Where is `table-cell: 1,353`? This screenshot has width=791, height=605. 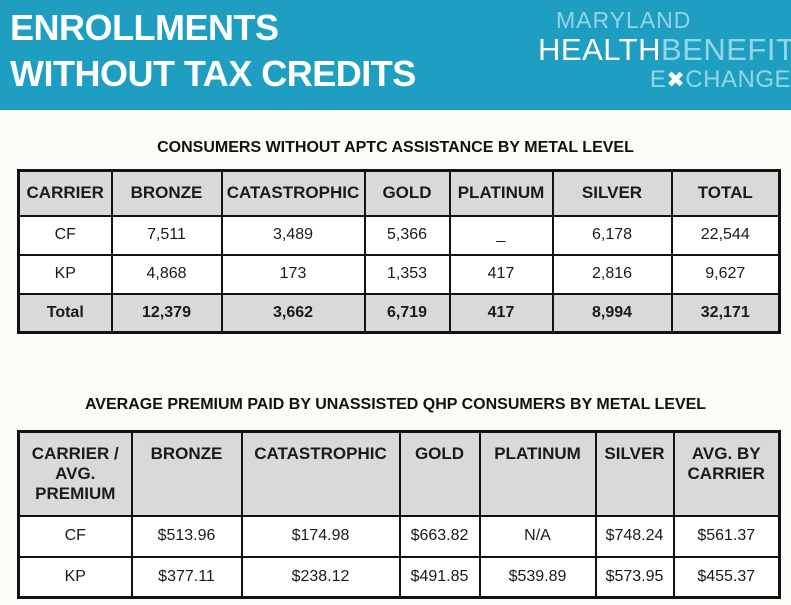 table-cell: 1,353 is located at coordinates (407, 274).